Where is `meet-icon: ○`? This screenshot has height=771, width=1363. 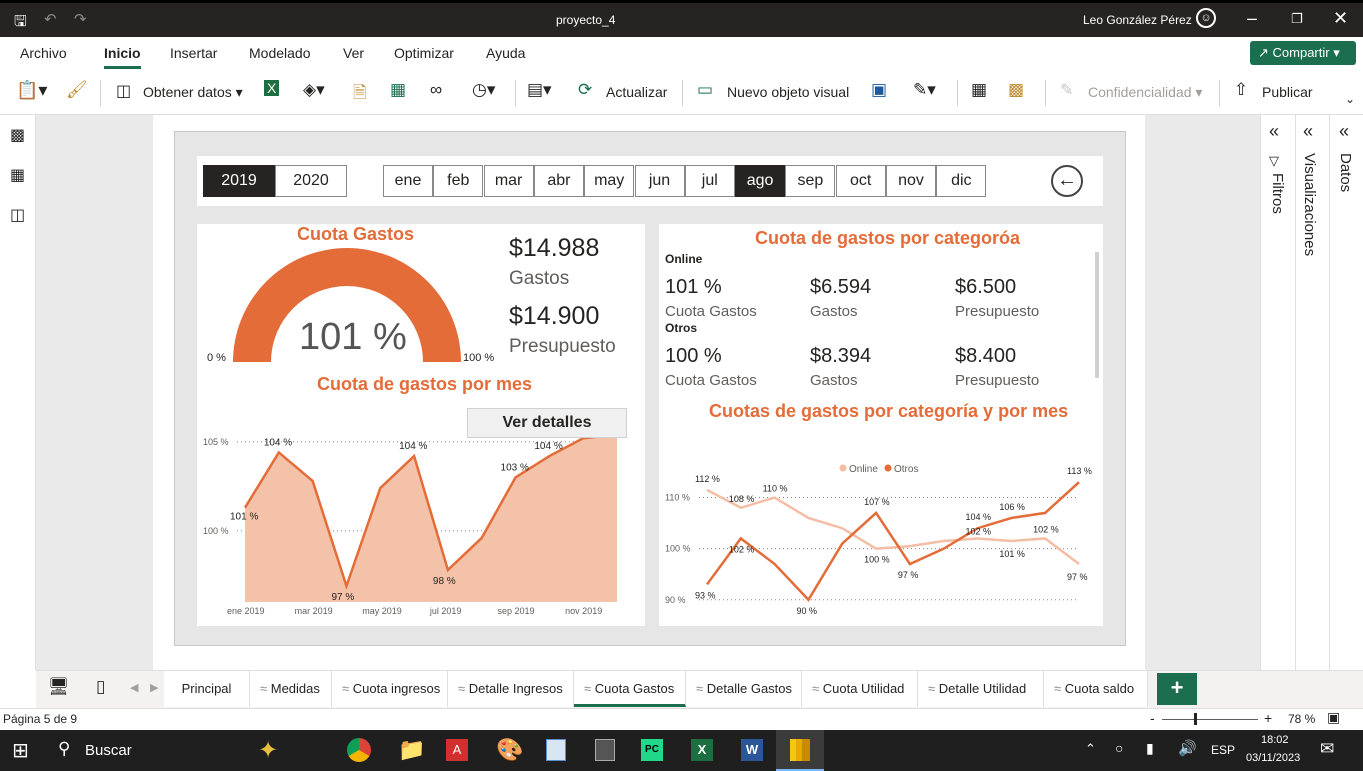 meet-icon: ○ is located at coordinates (1119, 748).